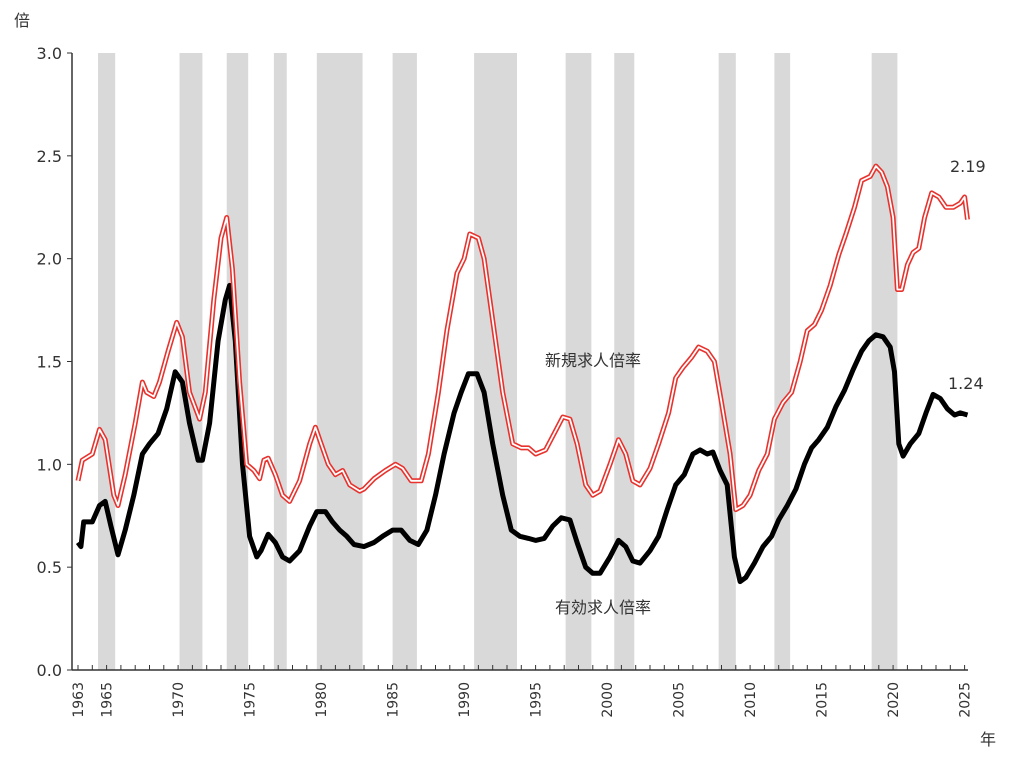  I want to click on series-label-new-openings: 新規求人倍率, so click(593, 360).